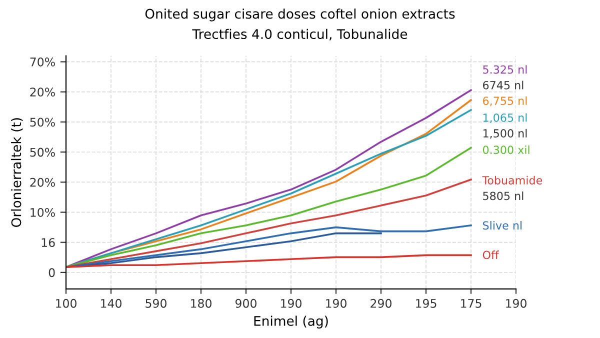 The width and height of the screenshot is (600, 338). Describe the element at coordinates (381, 303) in the screenshot. I see `x-tick-label: 290` at that location.